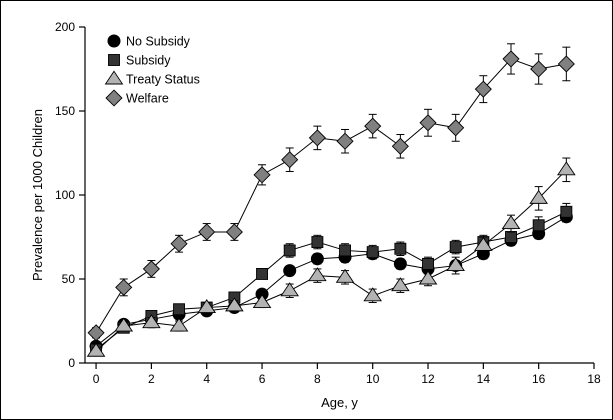 The width and height of the screenshot is (613, 420). Describe the element at coordinates (96, 379) in the screenshot. I see `x-tick-label: 0` at that location.